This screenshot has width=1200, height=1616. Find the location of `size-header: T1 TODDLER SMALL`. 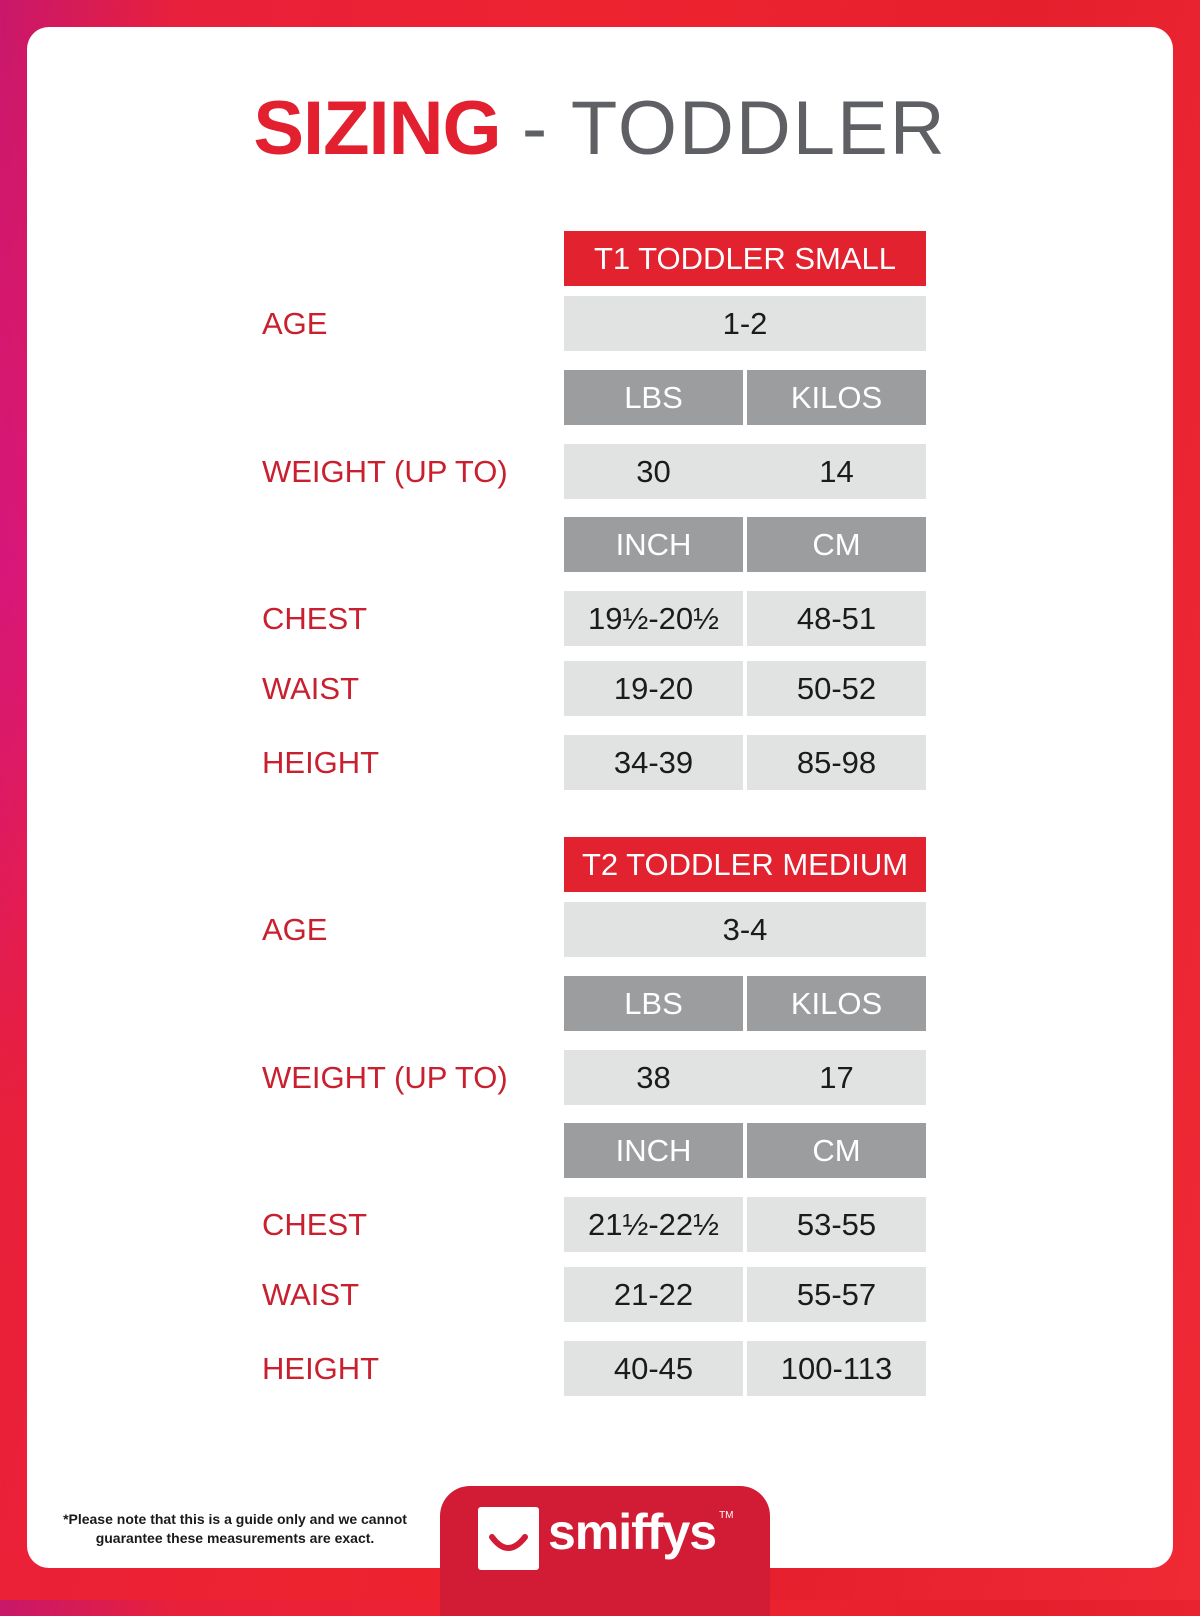

size-header: T1 TODDLER SMALL is located at coordinates (745, 258).